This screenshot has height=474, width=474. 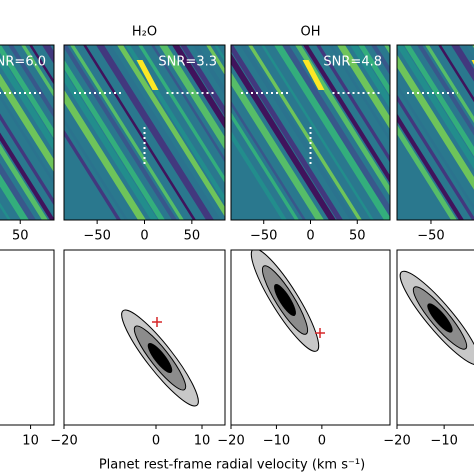 What do you see at coordinates (310, 32) in the screenshot?
I see `panel-title: OH` at bounding box center [310, 32].